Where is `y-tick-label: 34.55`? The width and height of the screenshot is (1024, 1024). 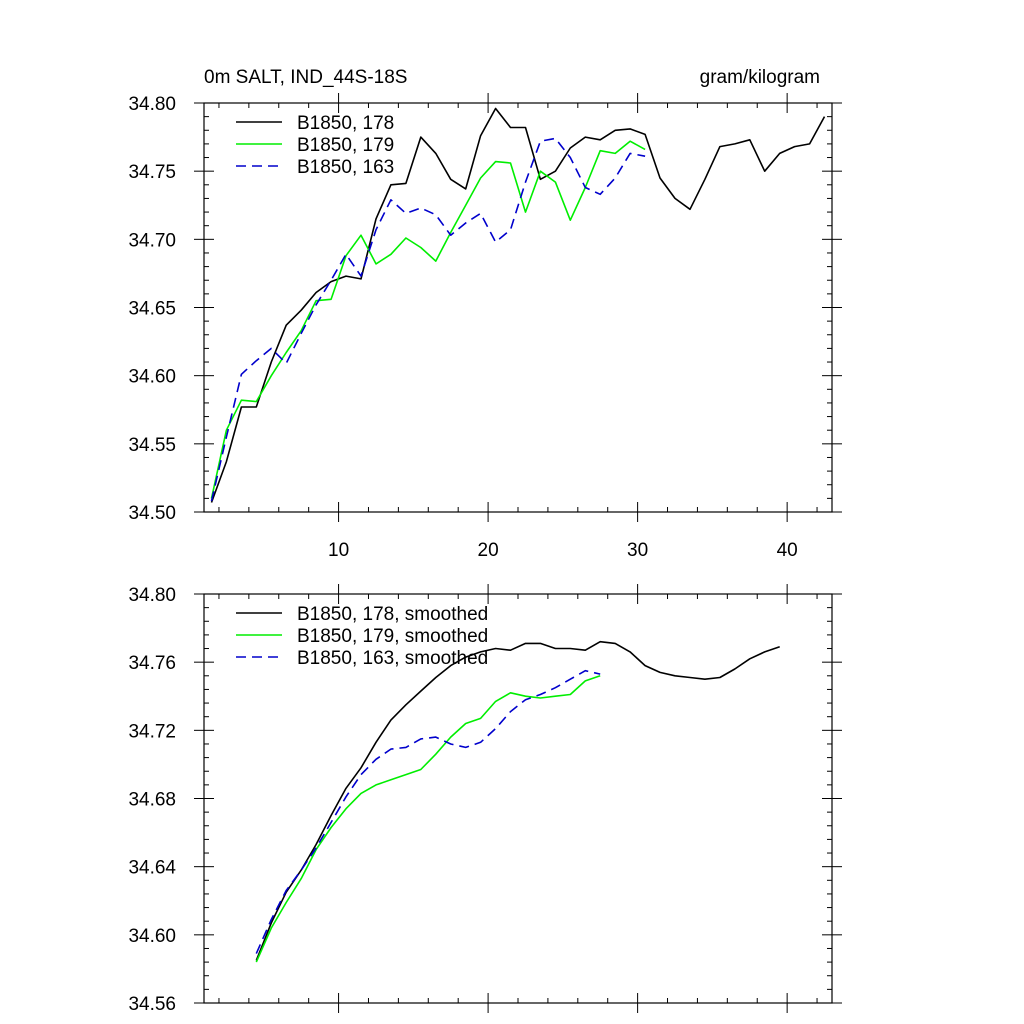
y-tick-label: 34.55 is located at coordinates (152, 445).